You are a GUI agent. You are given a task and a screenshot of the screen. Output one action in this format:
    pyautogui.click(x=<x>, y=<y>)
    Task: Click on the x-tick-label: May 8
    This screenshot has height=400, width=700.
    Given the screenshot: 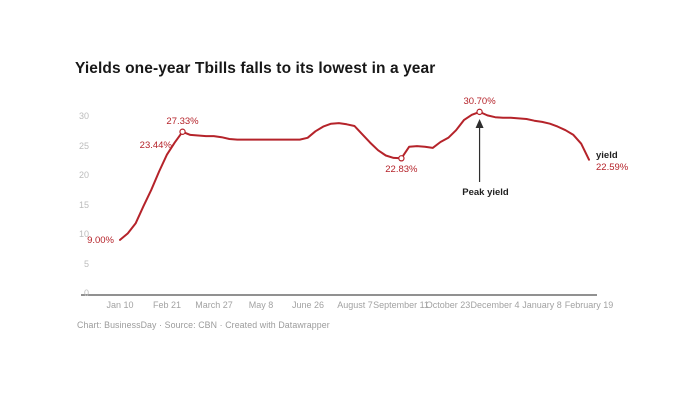 What is the action you would take?
    pyautogui.click(x=261, y=305)
    